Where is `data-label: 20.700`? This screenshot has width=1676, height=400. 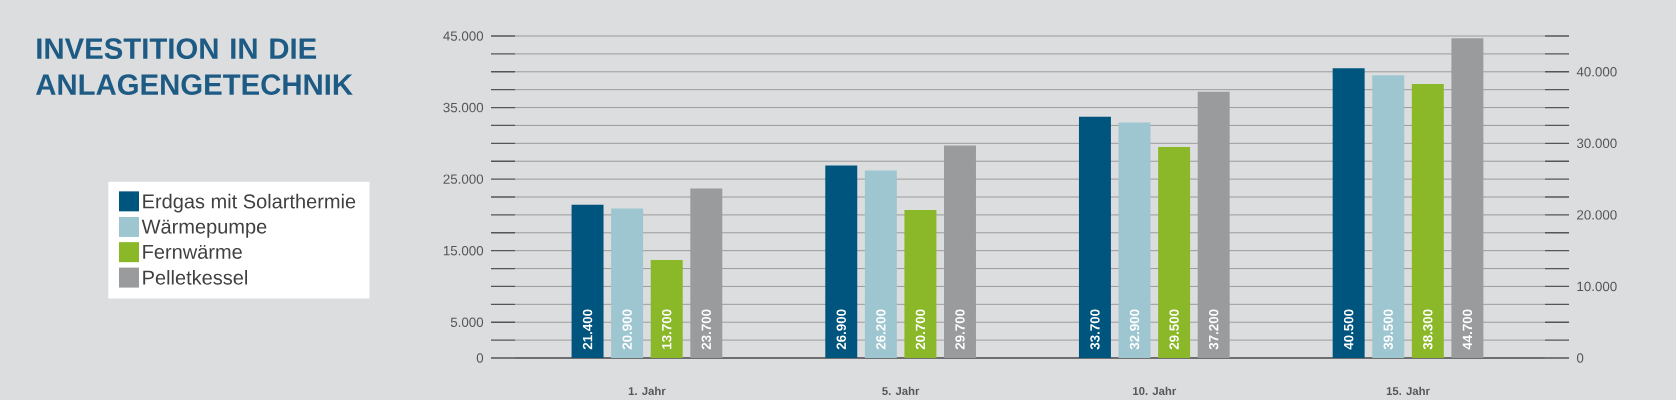 data-label: 20.700 is located at coordinates (920, 329).